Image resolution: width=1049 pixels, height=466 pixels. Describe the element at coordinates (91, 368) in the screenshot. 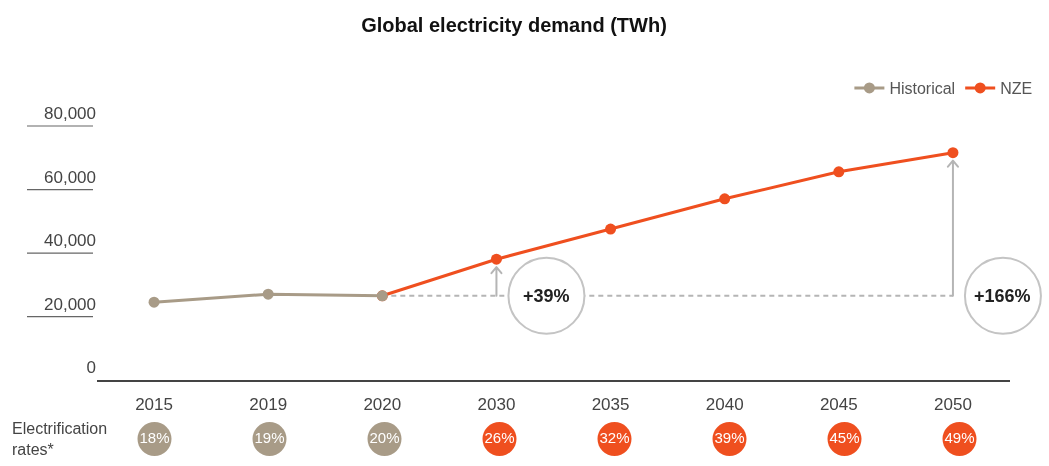

I see `y-tick-label: 0` at that location.